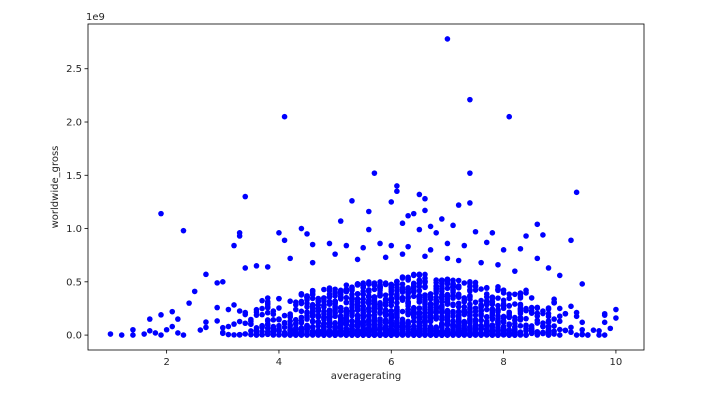 The height and width of the screenshot is (400, 704). I want to click on x-tick-label: 4, so click(279, 362).